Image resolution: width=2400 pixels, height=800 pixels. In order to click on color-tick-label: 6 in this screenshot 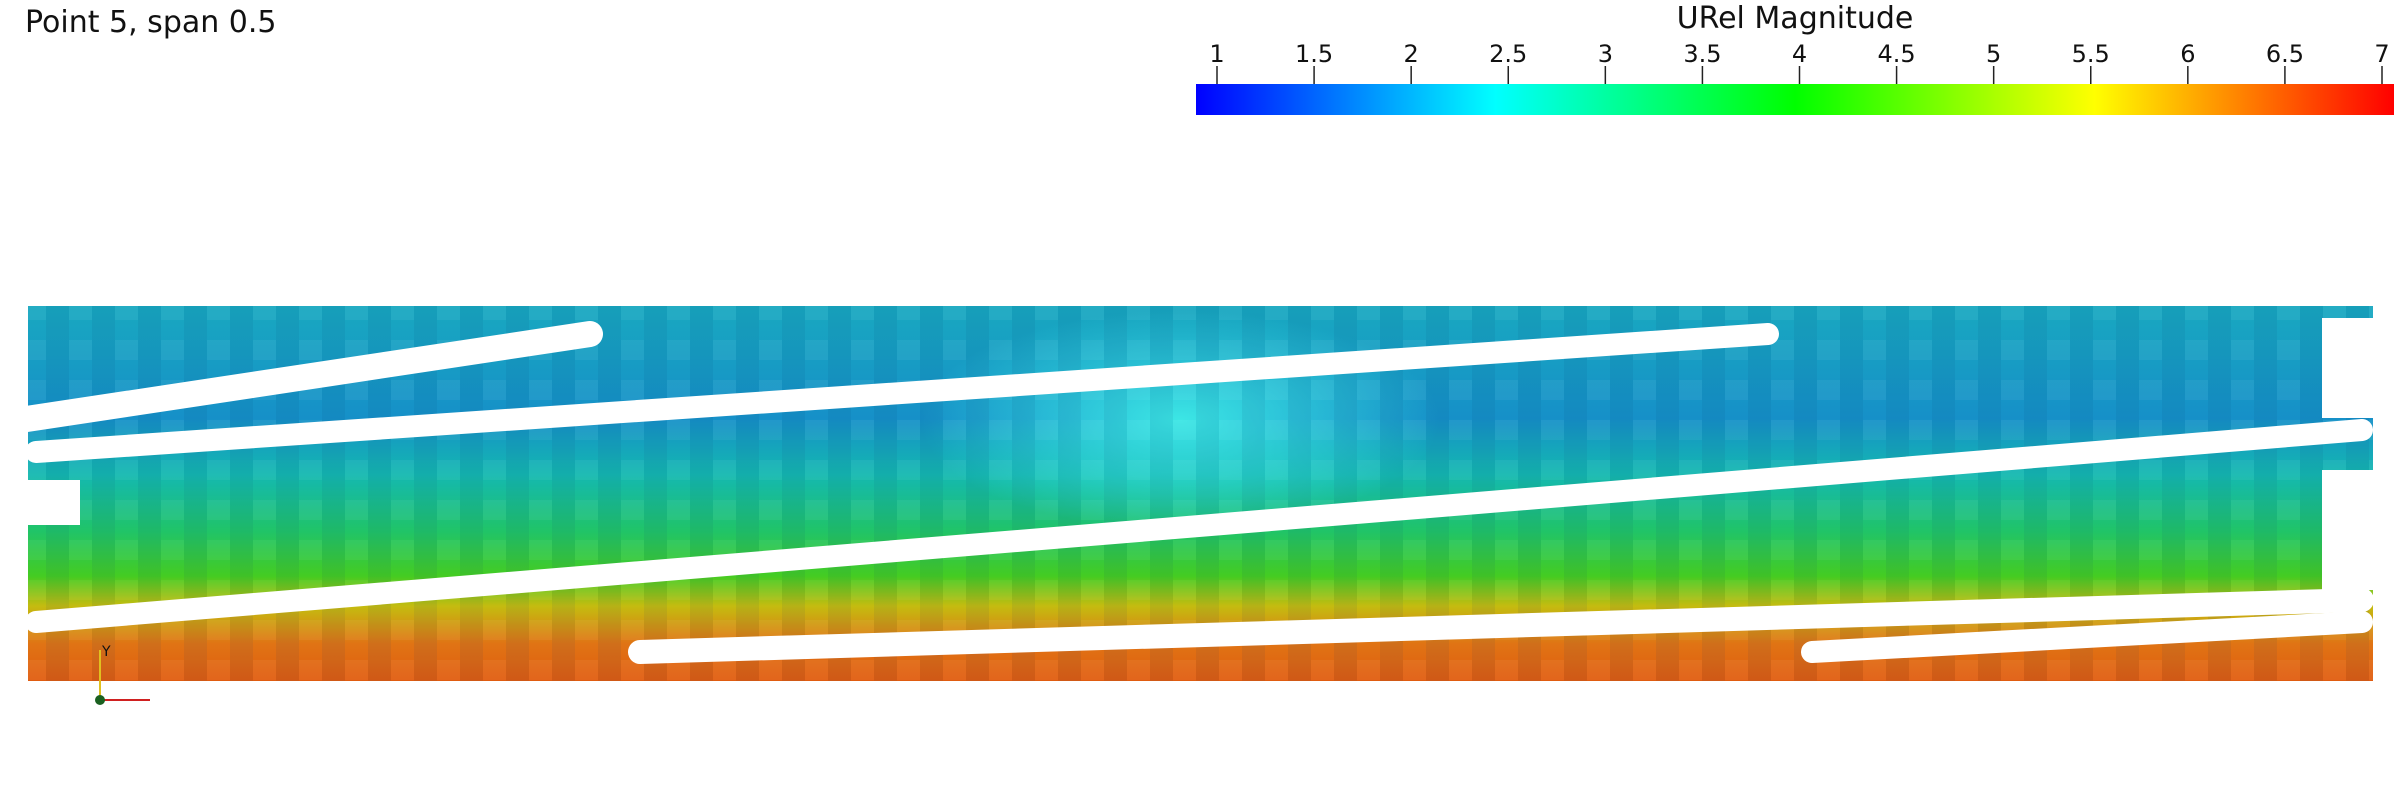, I will do `click(2187, 54)`.